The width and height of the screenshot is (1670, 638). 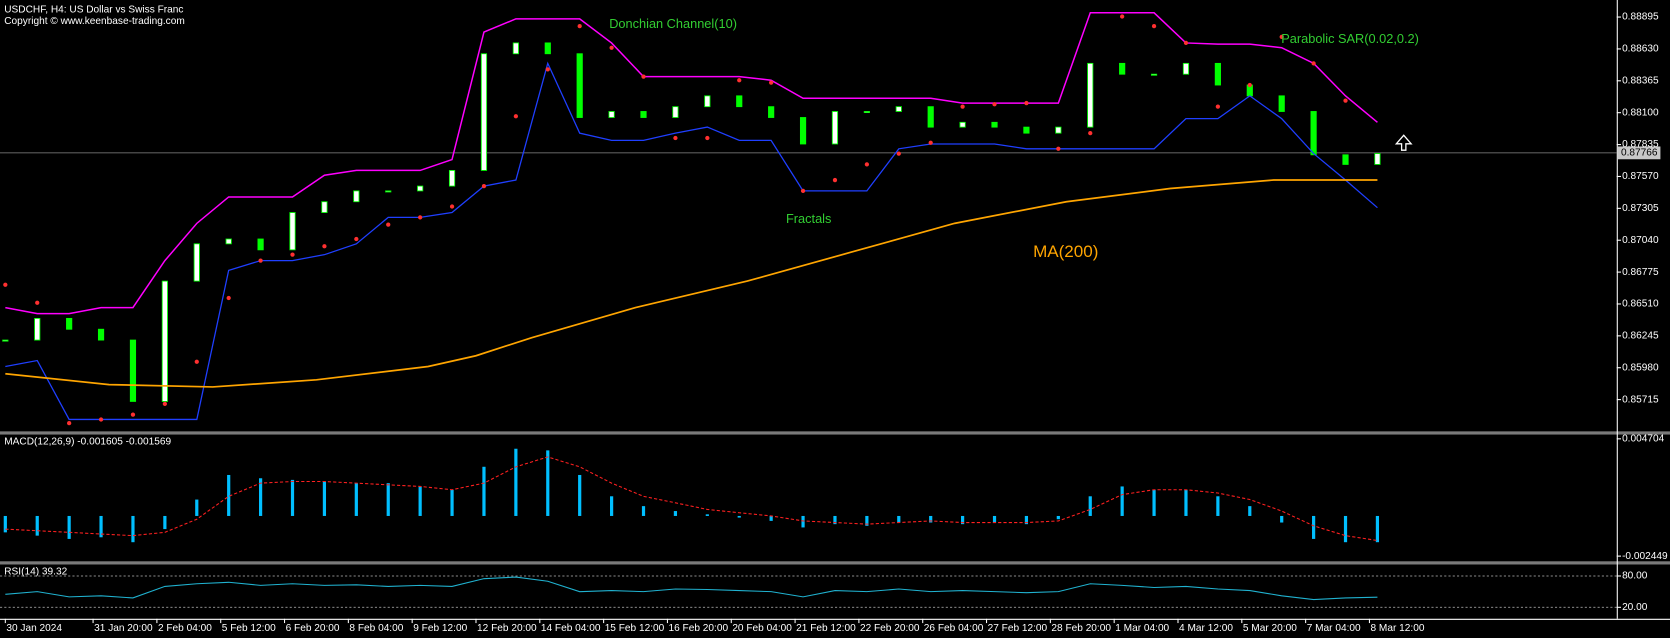 What do you see at coordinates (123, 628) in the screenshot?
I see `x-tick-label: 31 Jan 20:00` at bounding box center [123, 628].